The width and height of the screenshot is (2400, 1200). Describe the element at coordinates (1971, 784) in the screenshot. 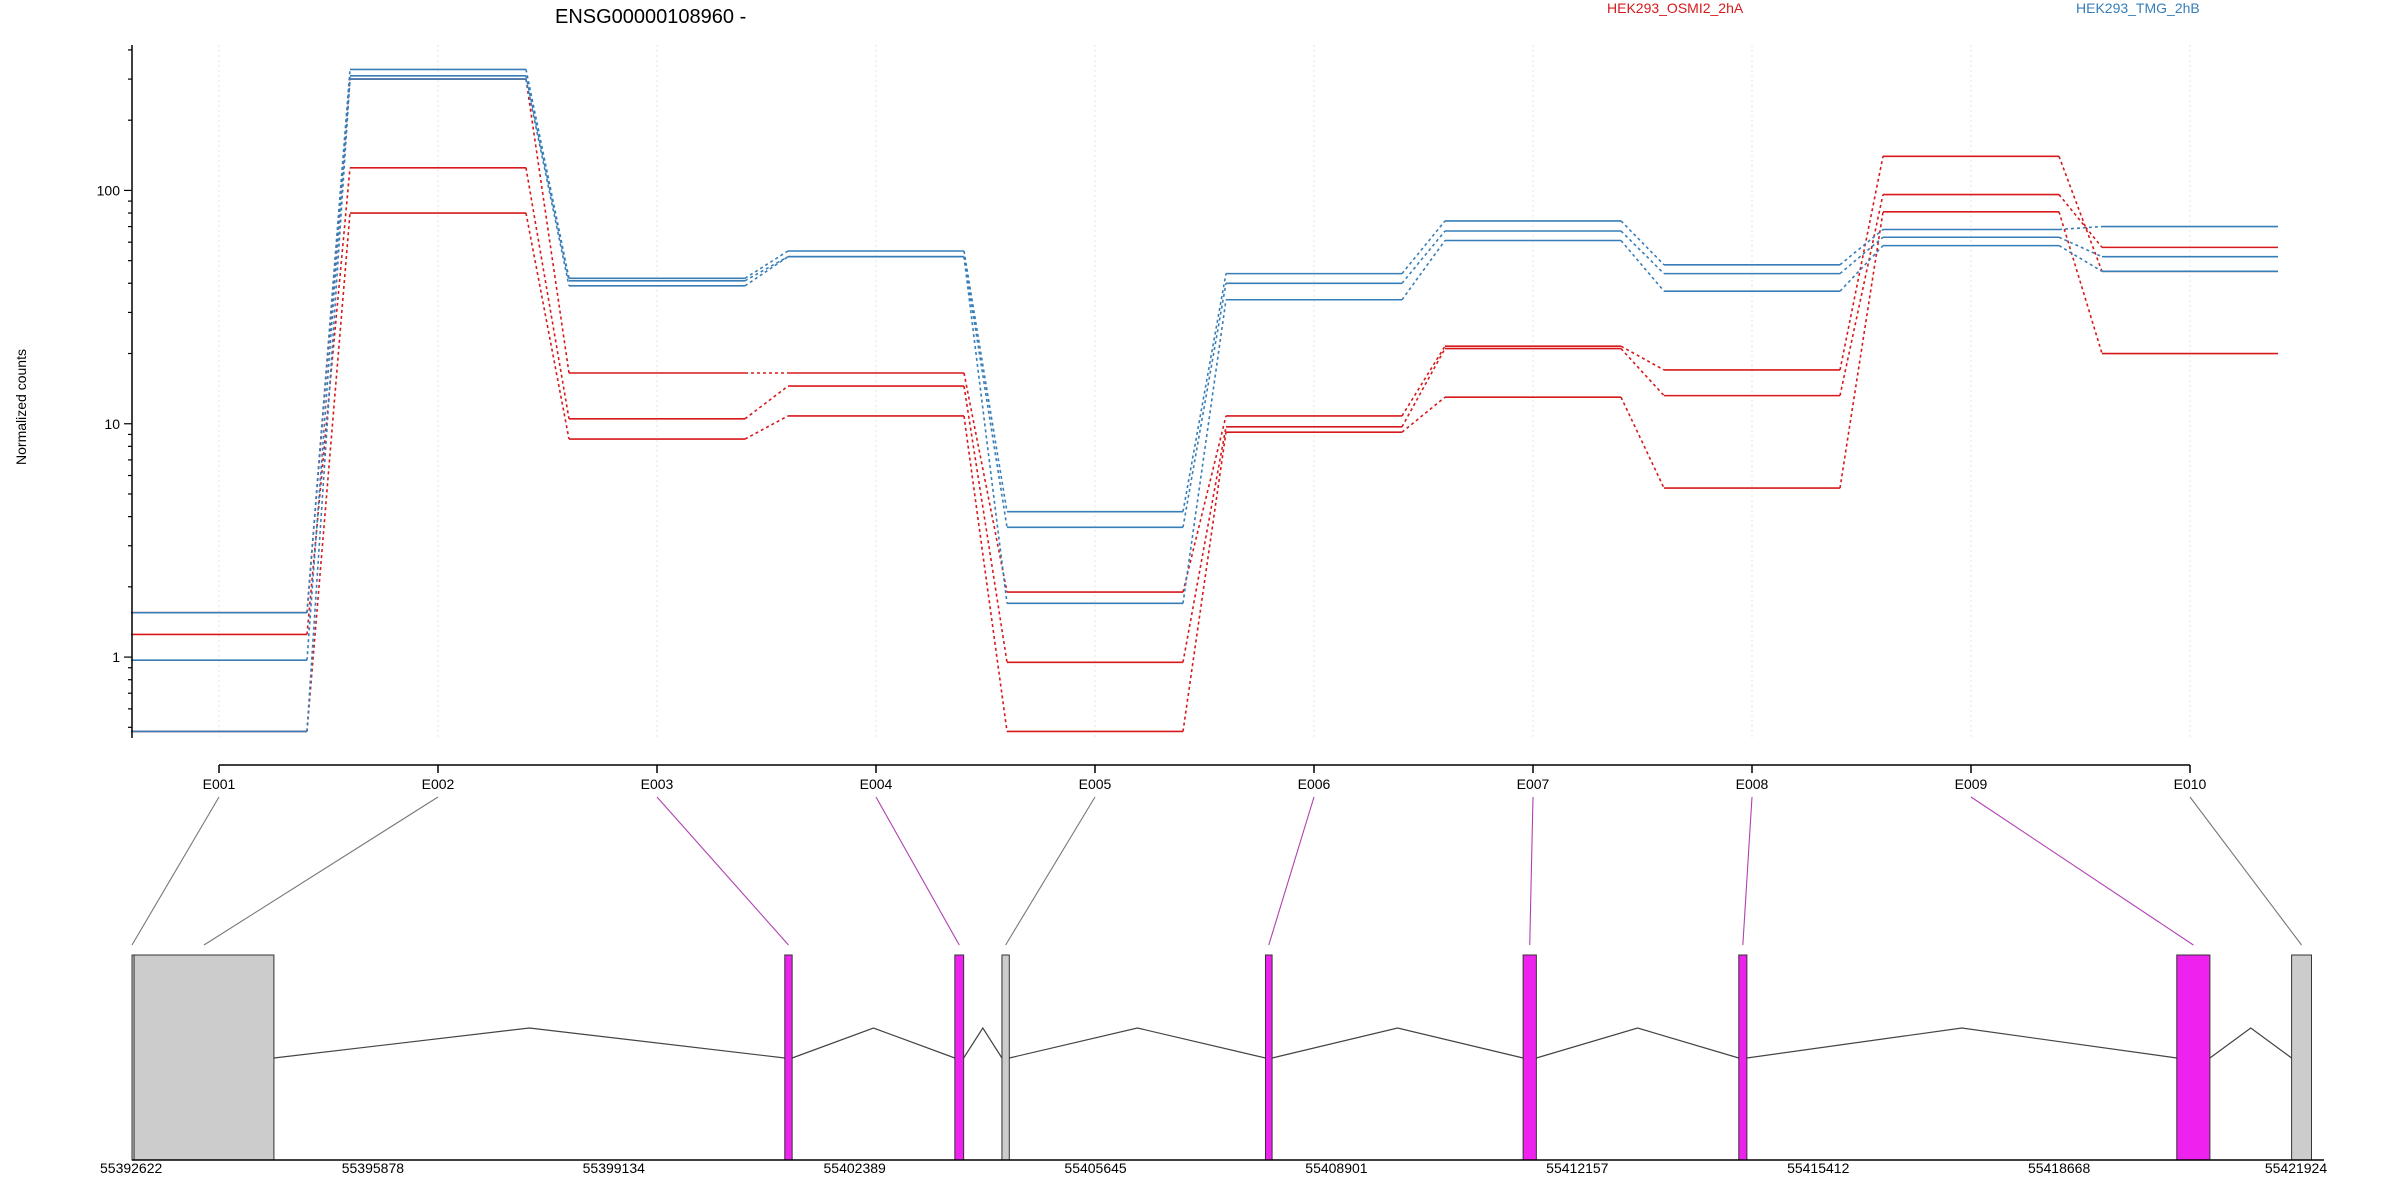

I see `x-tick-label-E009: E009` at that location.